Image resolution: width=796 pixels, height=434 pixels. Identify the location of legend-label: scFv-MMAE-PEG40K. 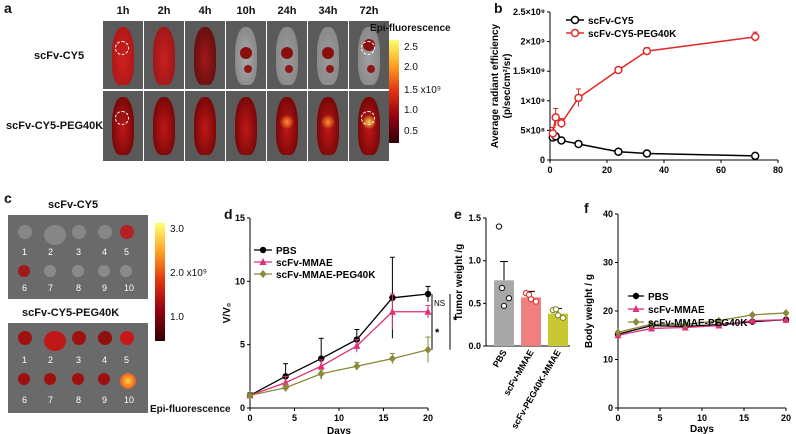
(326, 275).